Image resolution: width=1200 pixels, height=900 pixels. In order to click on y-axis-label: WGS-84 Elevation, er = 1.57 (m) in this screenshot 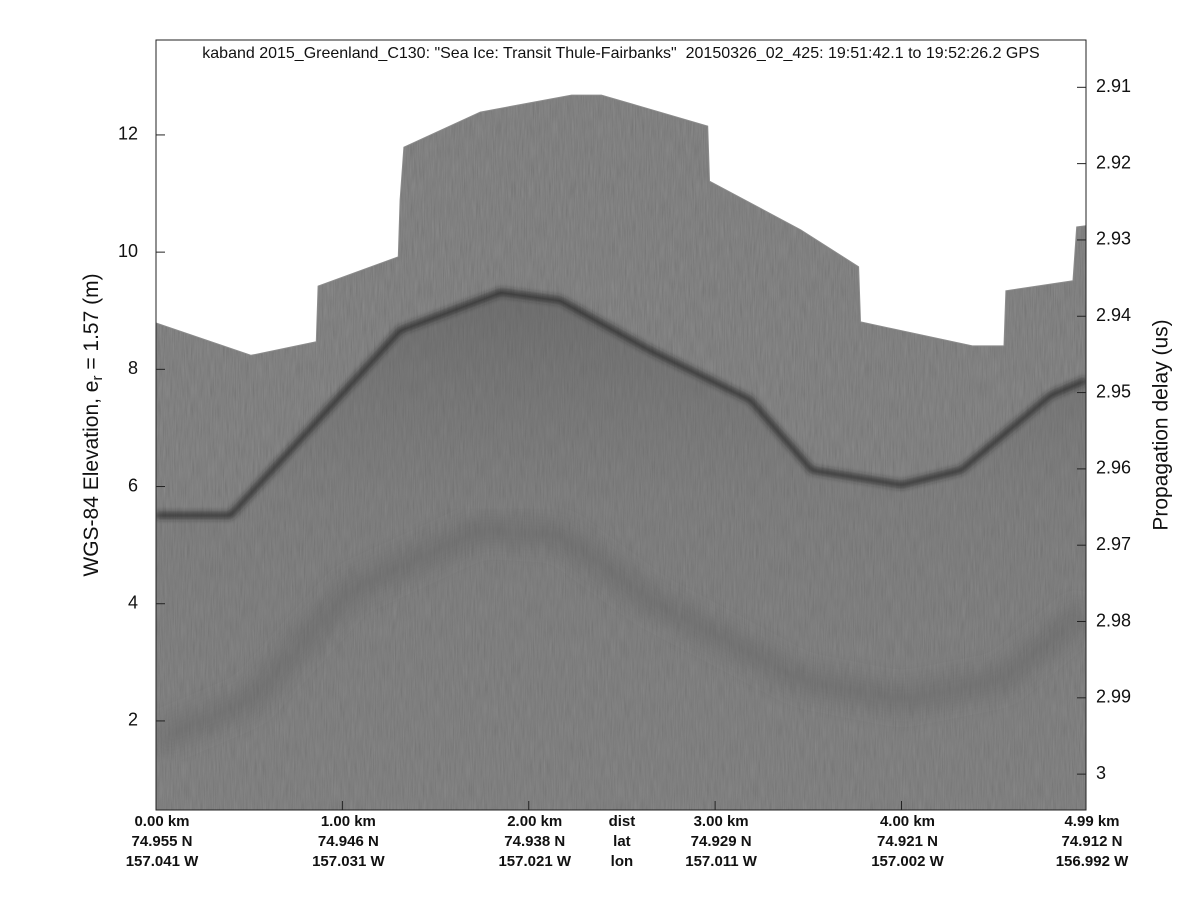, I will do `click(93, 424)`.